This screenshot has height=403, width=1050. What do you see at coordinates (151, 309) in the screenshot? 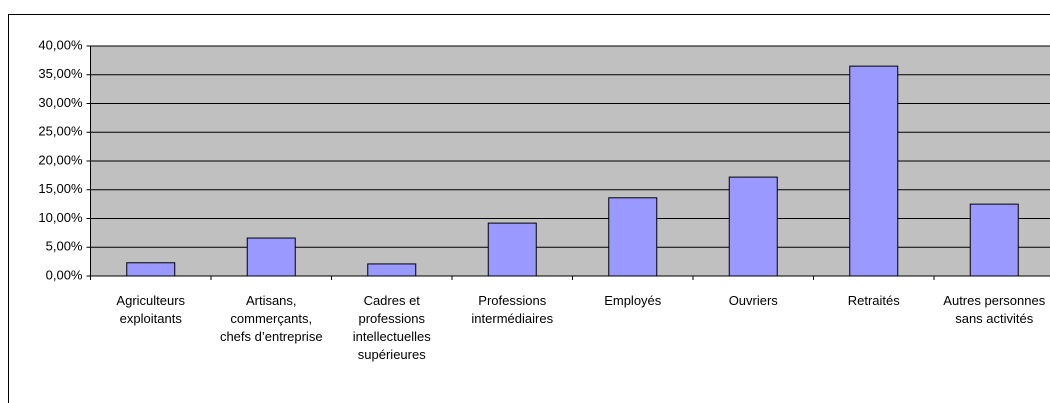
I see `x-tick-label: Agriculteurs exploitants` at bounding box center [151, 309].